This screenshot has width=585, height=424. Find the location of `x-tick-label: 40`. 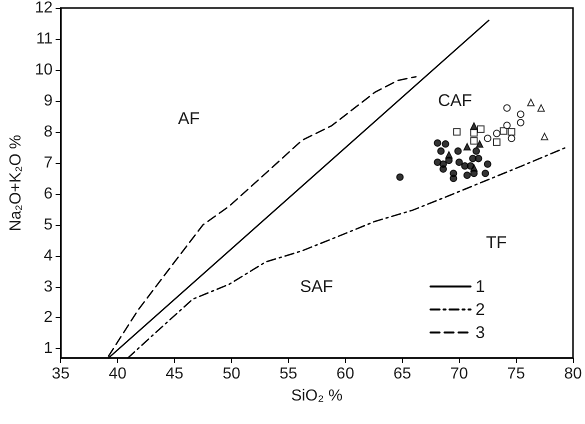

x-tick-label: 40 is located at coordinates (117, 374).